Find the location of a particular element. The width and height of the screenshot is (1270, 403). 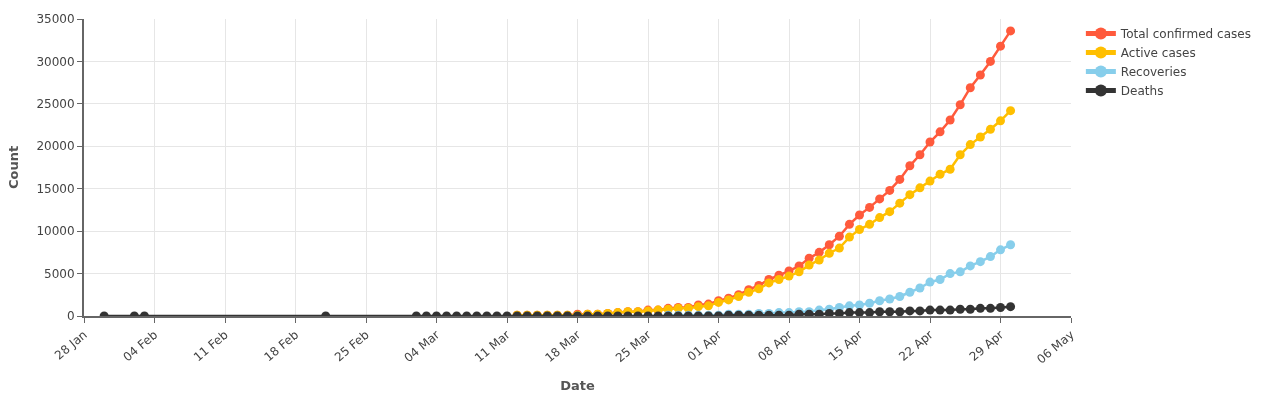

x-tick-label: 15 Apr is located at coordinates (845, 345).